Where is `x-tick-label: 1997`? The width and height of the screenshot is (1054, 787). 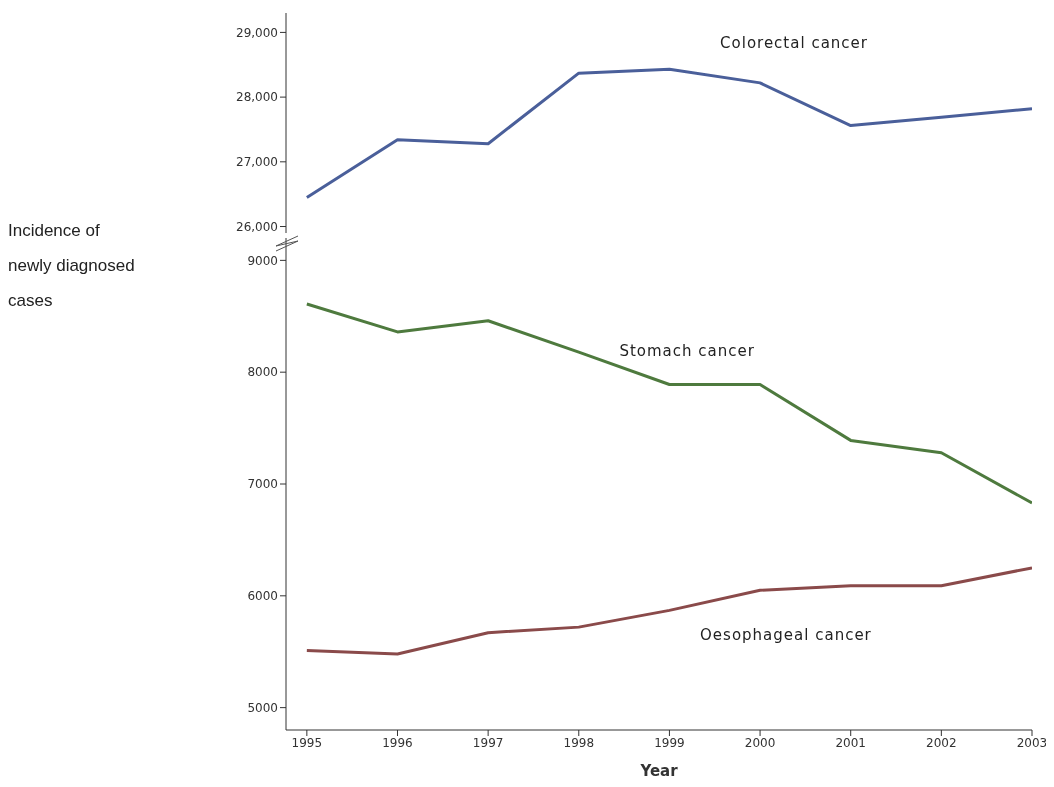
x-tick-label: 1997 is located at coordinates (488, 742).